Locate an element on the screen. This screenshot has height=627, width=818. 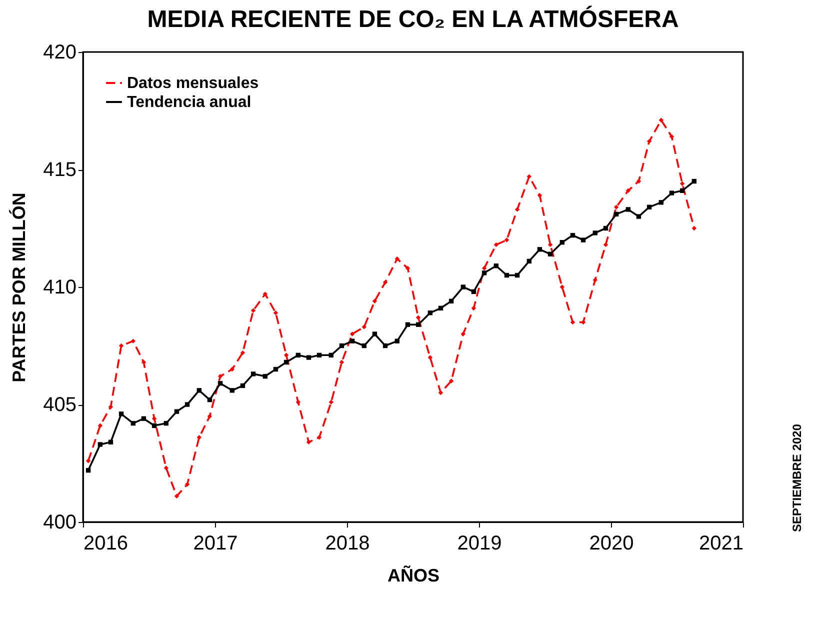
y-tick-label: 415 is located at coordinates (59, 170).